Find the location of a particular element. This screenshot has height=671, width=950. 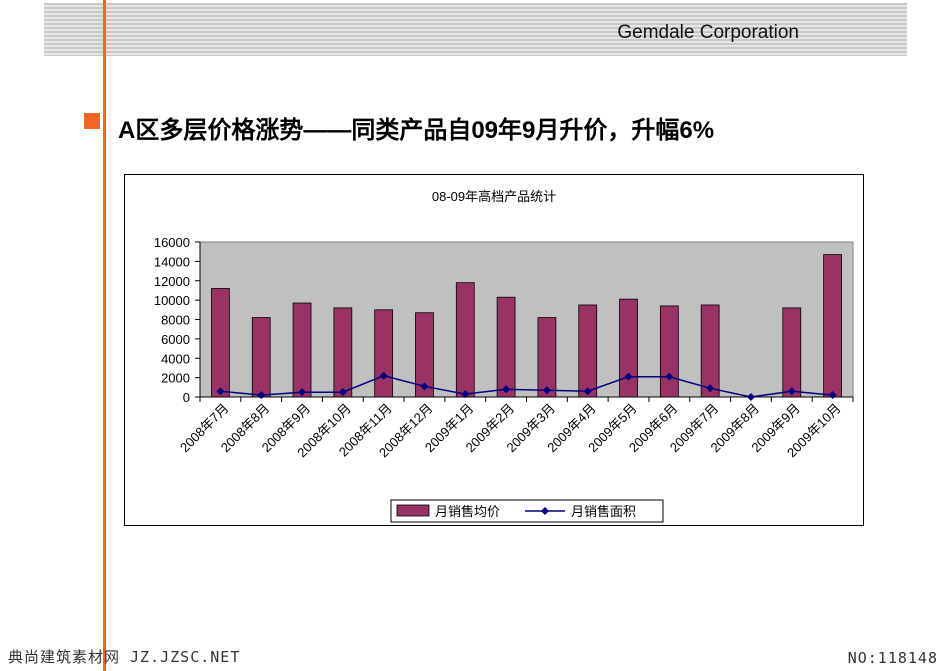

y-tick-label: 4000 is located at coordinates (175, 358).